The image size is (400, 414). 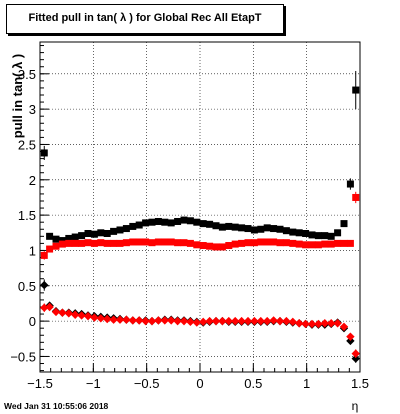 I want to click on y-axis-label: pull in tan( λ ), so click(x=17, y=96).